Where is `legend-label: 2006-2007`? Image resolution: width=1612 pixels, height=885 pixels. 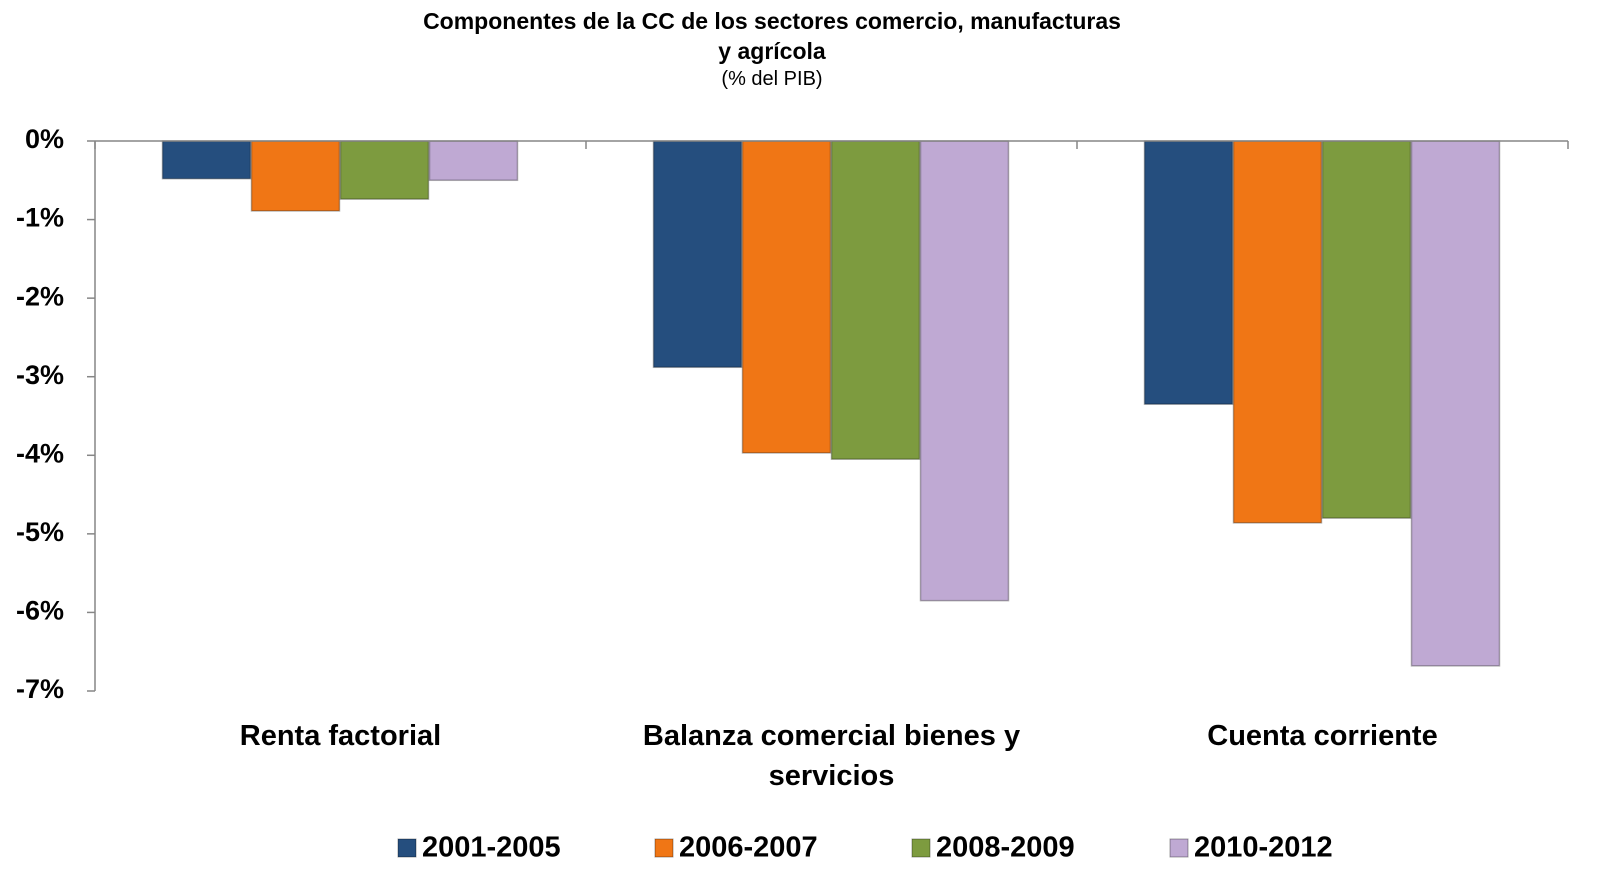 legend-label: 2006-2007 is located at coordinates (748, 848).